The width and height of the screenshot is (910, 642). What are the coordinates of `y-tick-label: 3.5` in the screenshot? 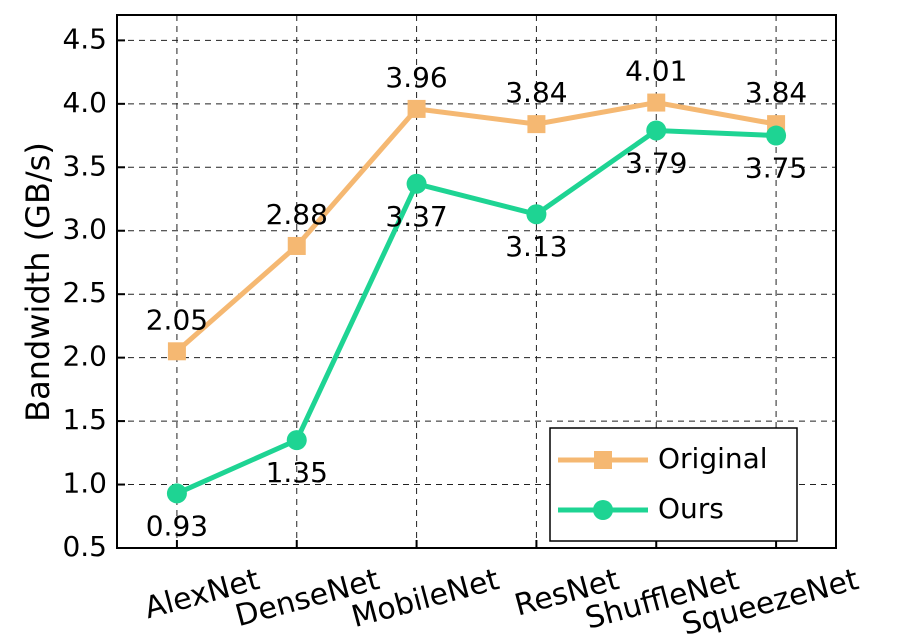 It's located at (84, 165).